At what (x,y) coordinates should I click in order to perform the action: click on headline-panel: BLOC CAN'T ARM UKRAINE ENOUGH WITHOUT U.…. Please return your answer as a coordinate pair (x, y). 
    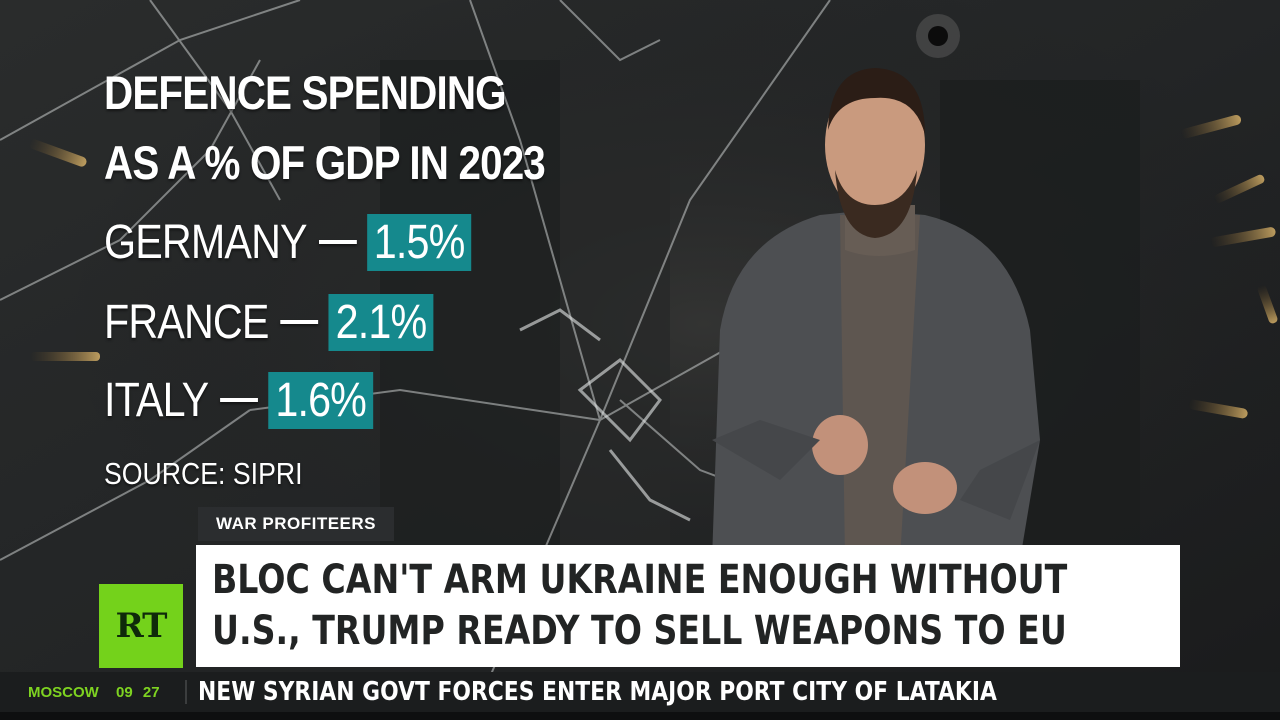
    Looking at the image, I should click on (688, 606).